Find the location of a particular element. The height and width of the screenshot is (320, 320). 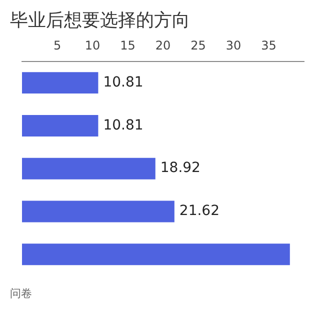

data-label: 21.62 is located at coordinates (199, 211).